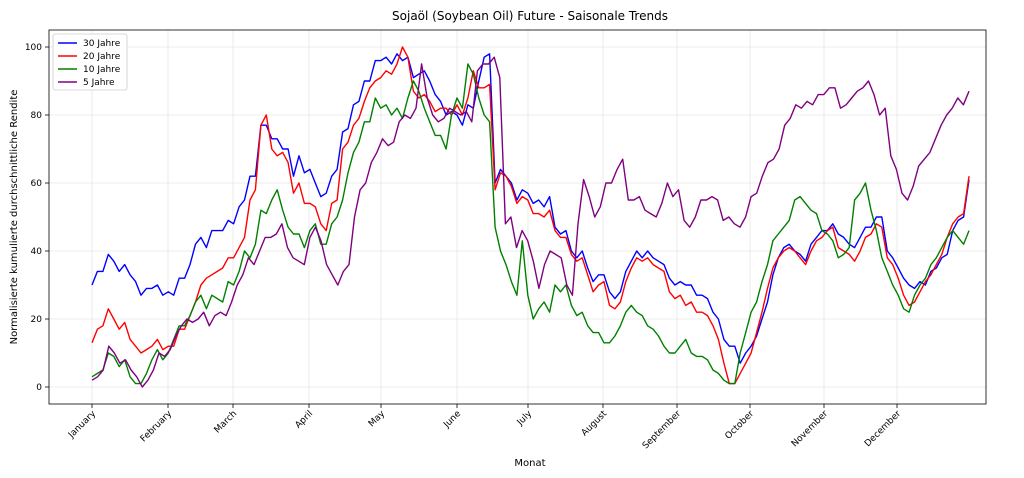  Describe the element at coordinates (37, 184) in the screenshot. I see `y-tick-label: 60` at that location.